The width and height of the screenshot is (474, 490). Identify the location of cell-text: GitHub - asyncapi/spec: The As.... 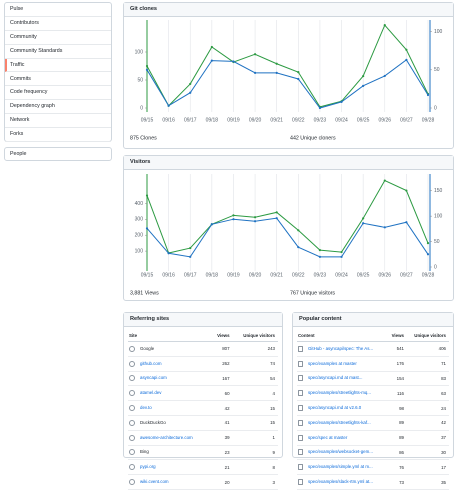
(341, 349).